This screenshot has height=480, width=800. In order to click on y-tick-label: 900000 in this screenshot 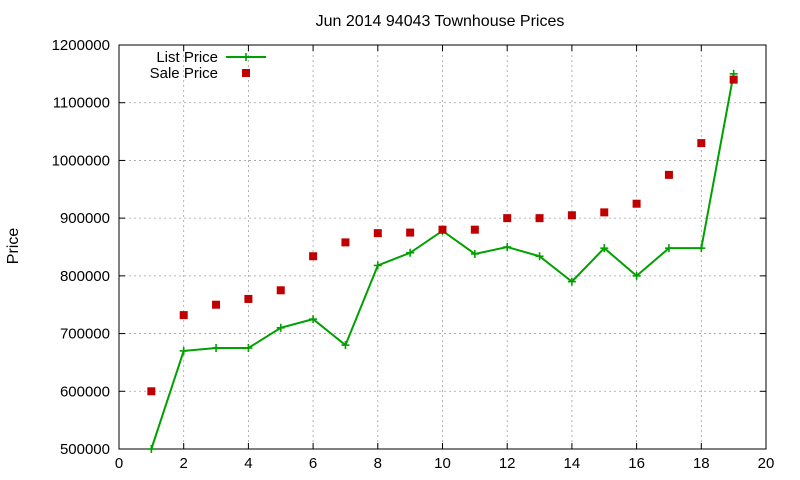, I will do `click(85, 218)`.